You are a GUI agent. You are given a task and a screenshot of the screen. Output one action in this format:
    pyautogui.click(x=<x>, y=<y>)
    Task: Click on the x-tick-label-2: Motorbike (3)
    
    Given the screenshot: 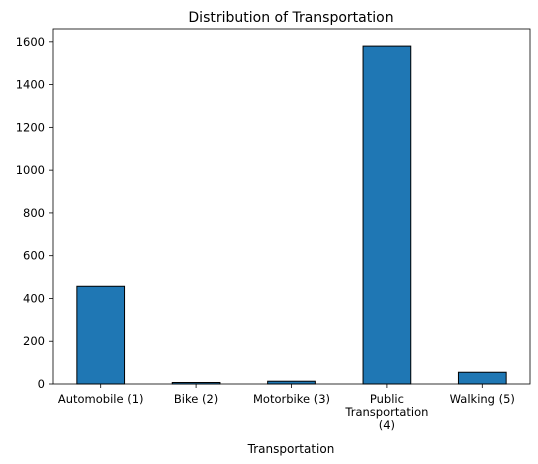 What is the action you would take?
    pyautogui.click(x=291, y=399)
    